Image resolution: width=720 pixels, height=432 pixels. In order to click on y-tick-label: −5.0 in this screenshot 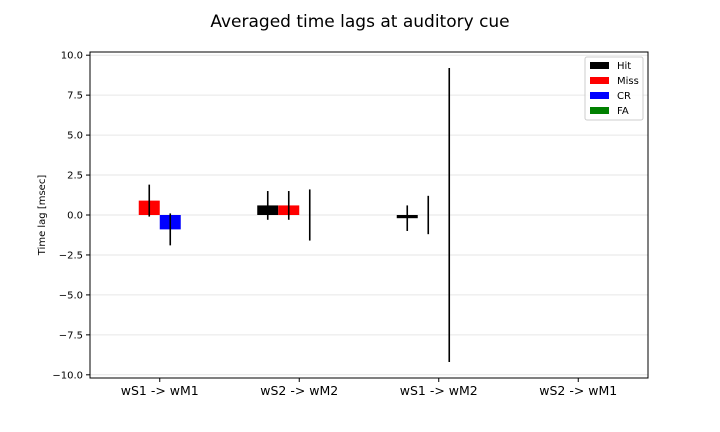, I will do `click(71, 295)`.